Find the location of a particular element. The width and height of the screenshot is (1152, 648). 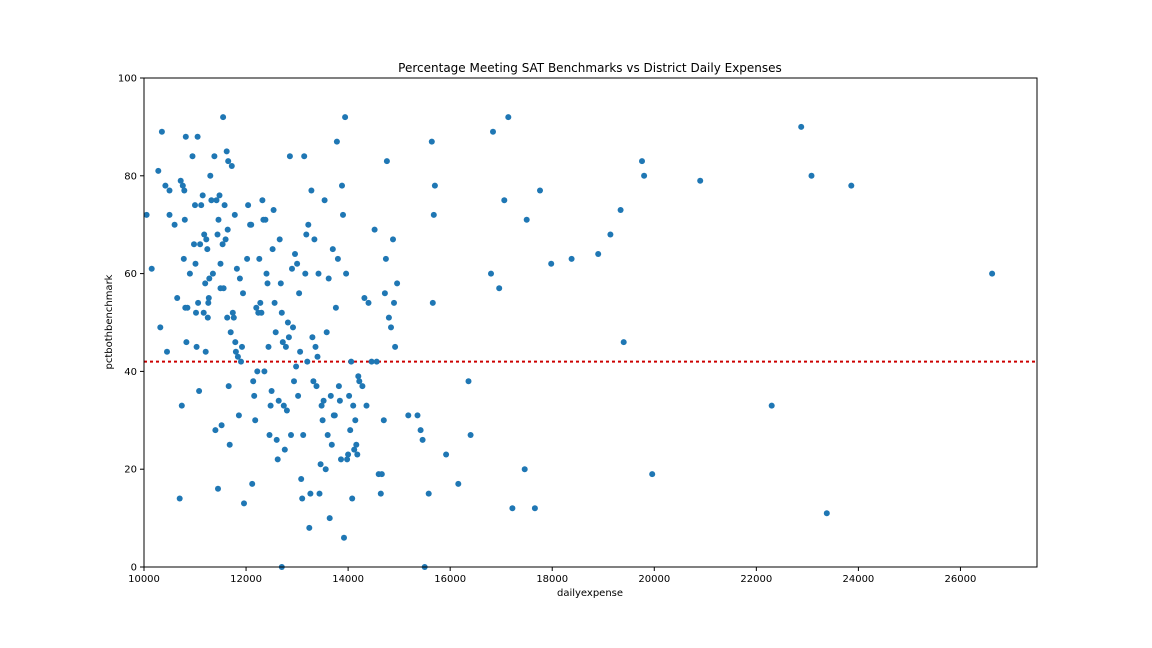

y-tick-label: 60 is located at coordinates (130, 274).